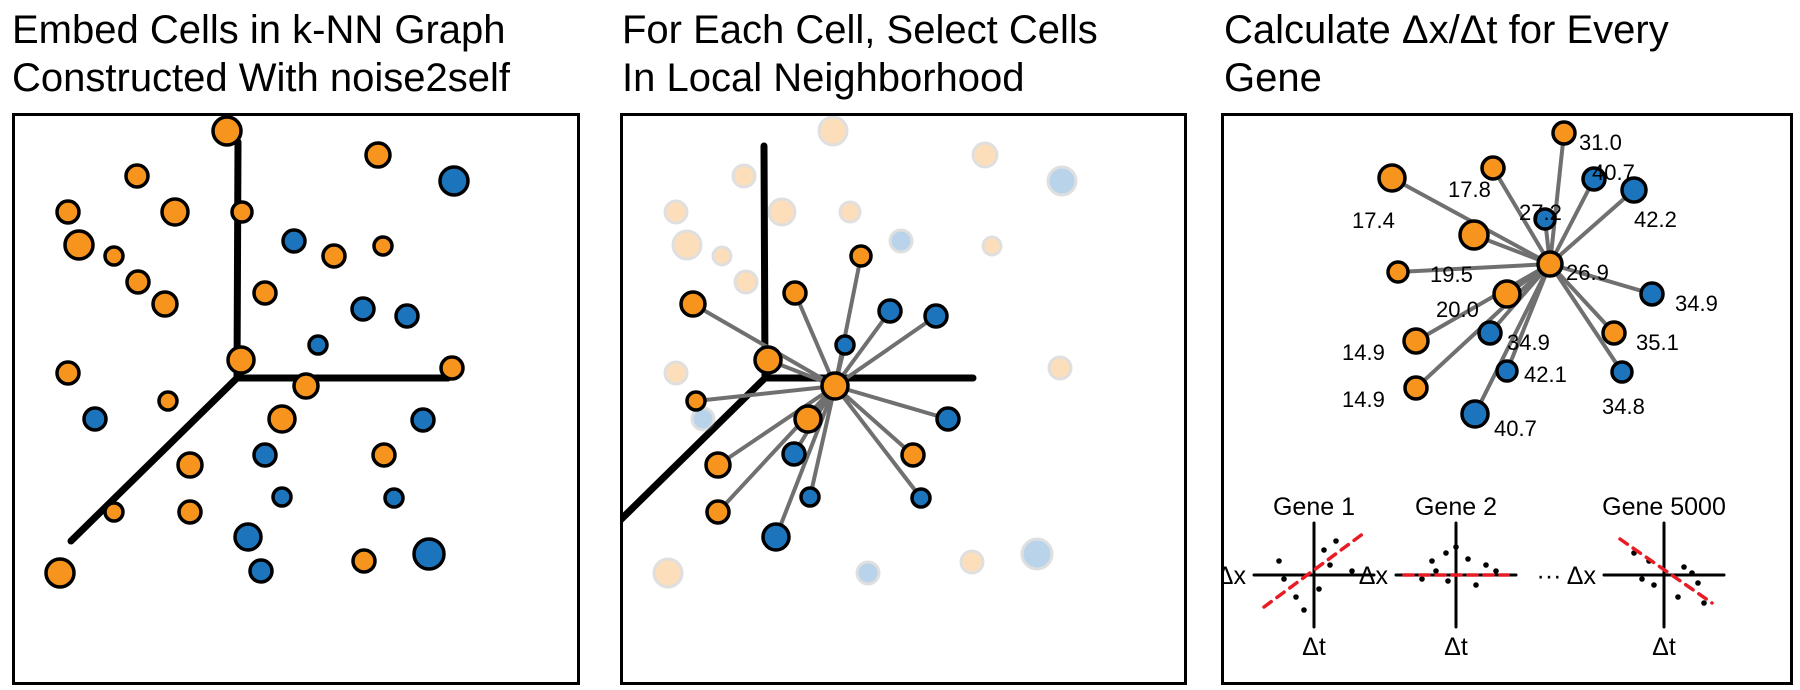  I want to click on distance-label-14: 42.1, so click(1545, 374).